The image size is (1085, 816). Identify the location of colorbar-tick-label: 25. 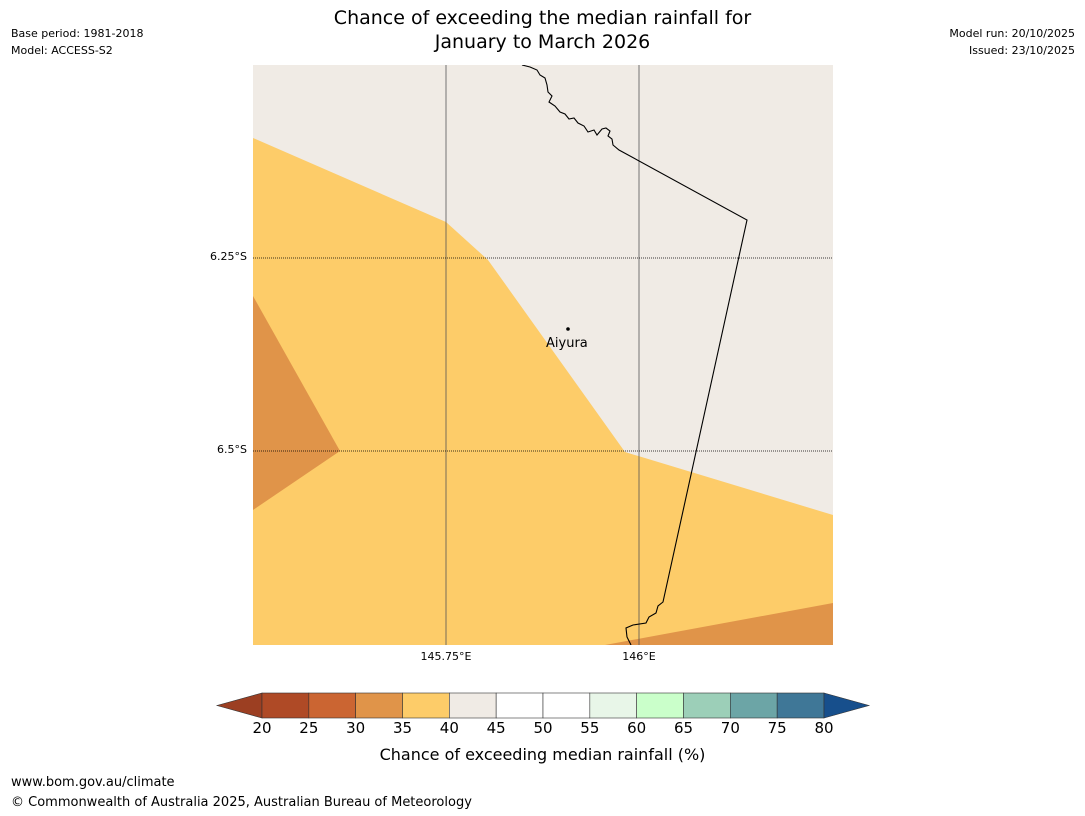
(309, 728).